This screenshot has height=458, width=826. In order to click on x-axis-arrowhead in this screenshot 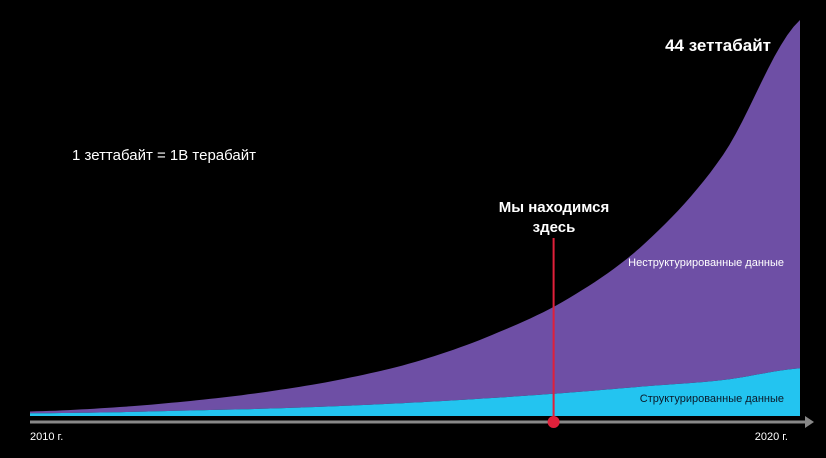, I will do `click(809, 422)`.